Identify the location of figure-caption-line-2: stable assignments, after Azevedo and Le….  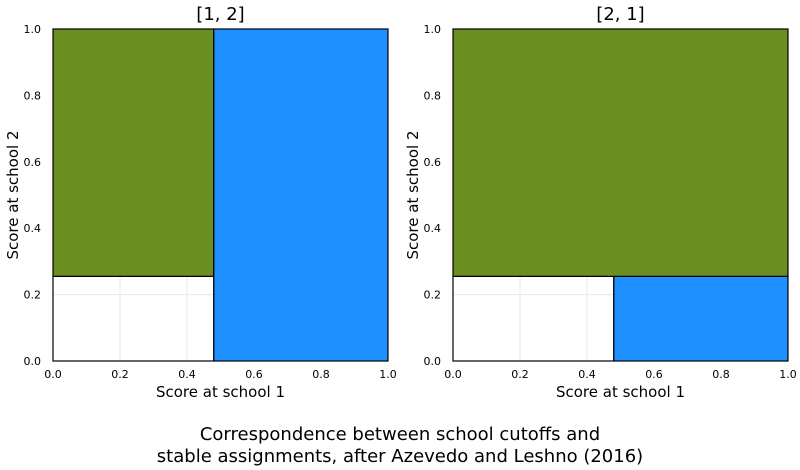
(400, 456).